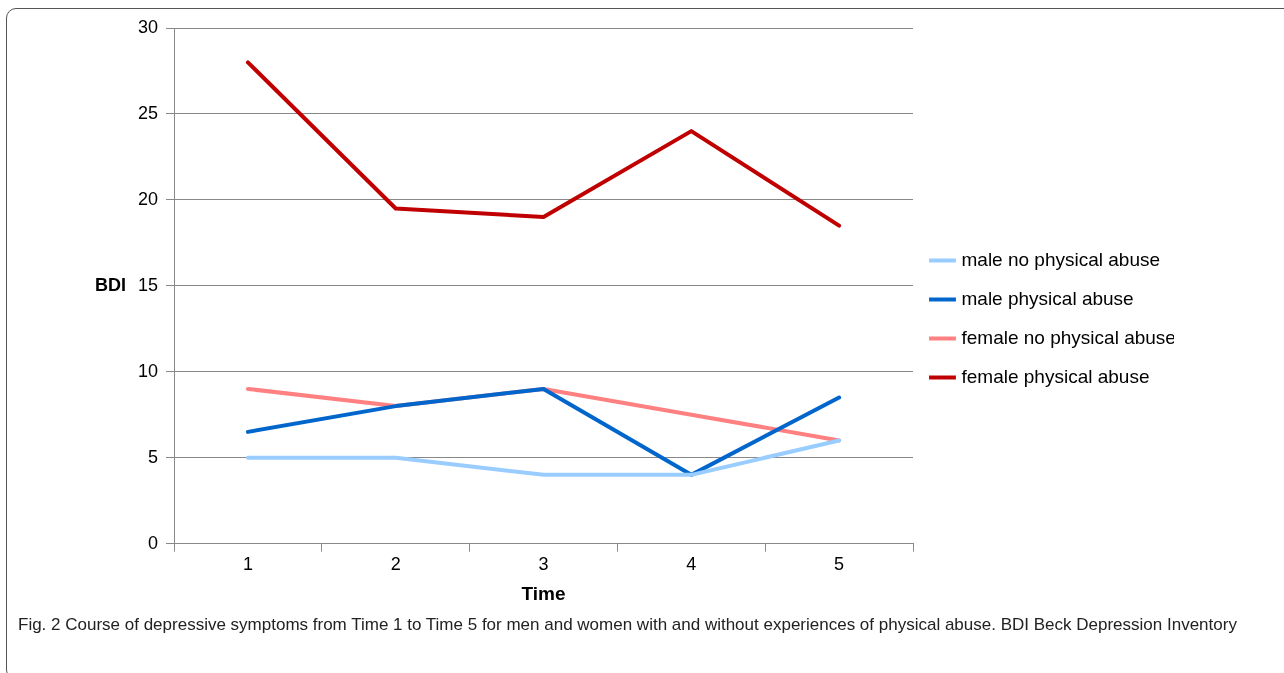 The height and width of the screenshot is (673, 1284). Describe the element at coordinates (1061, 259) in the screenshot. I see `legend-label: male no physical abuse` at that location.